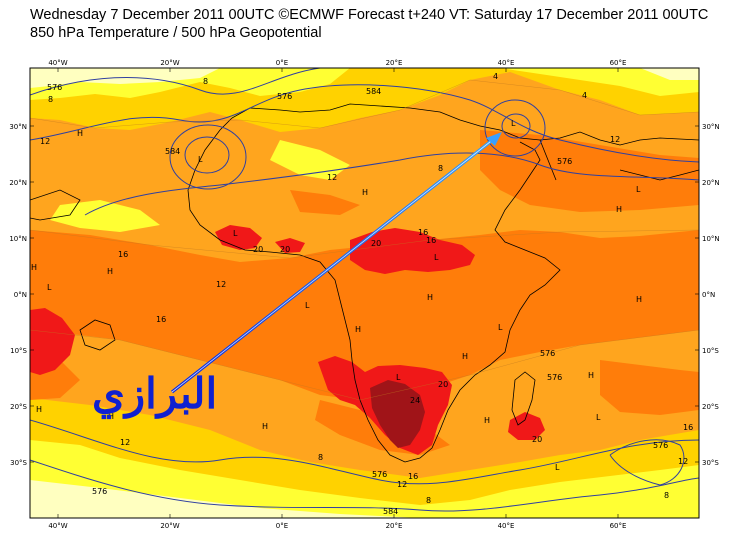  Describe the element at coordinates (337, 526) in the screenshot. I see `longitude-labels-bottom: 40°W 20°W 0°E 20°E 40°E 60°E` at that location.